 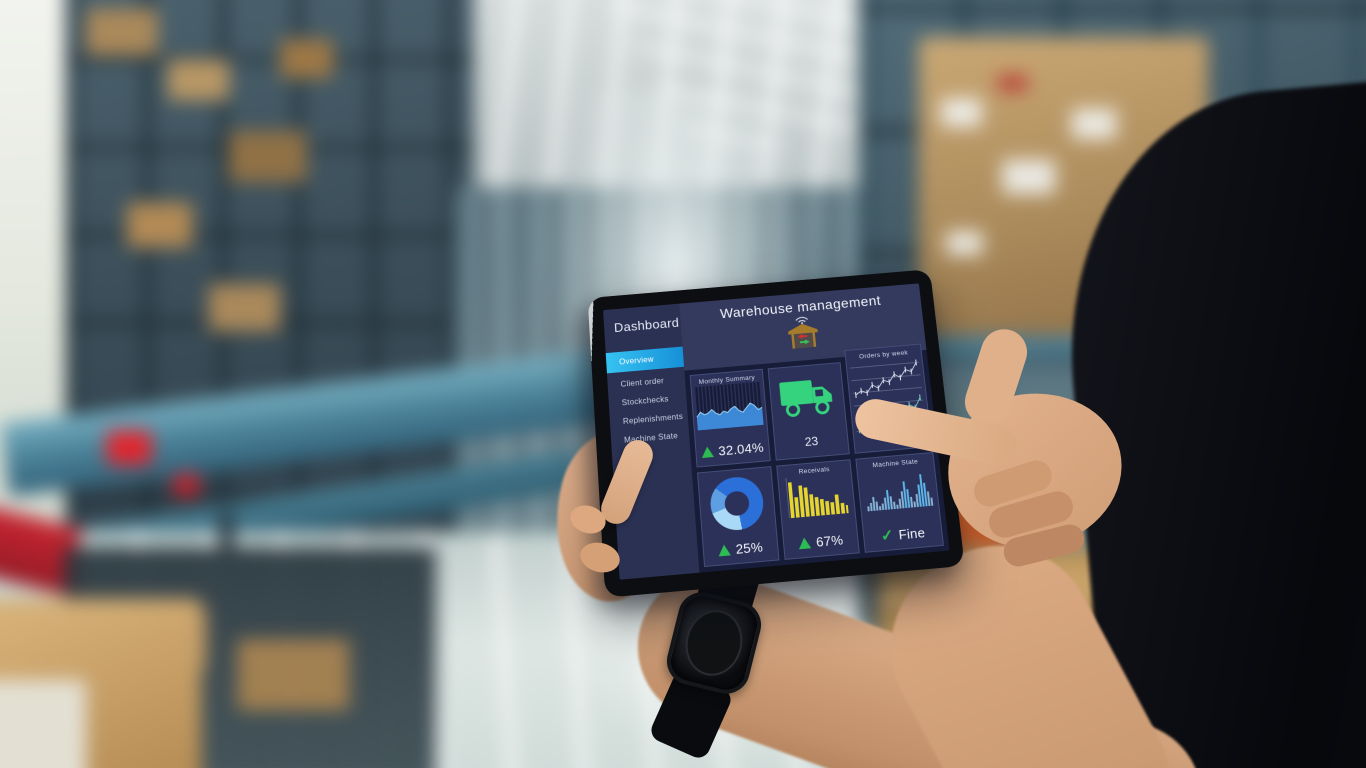 I want to click on distant-person, so click(x=226, y=531).